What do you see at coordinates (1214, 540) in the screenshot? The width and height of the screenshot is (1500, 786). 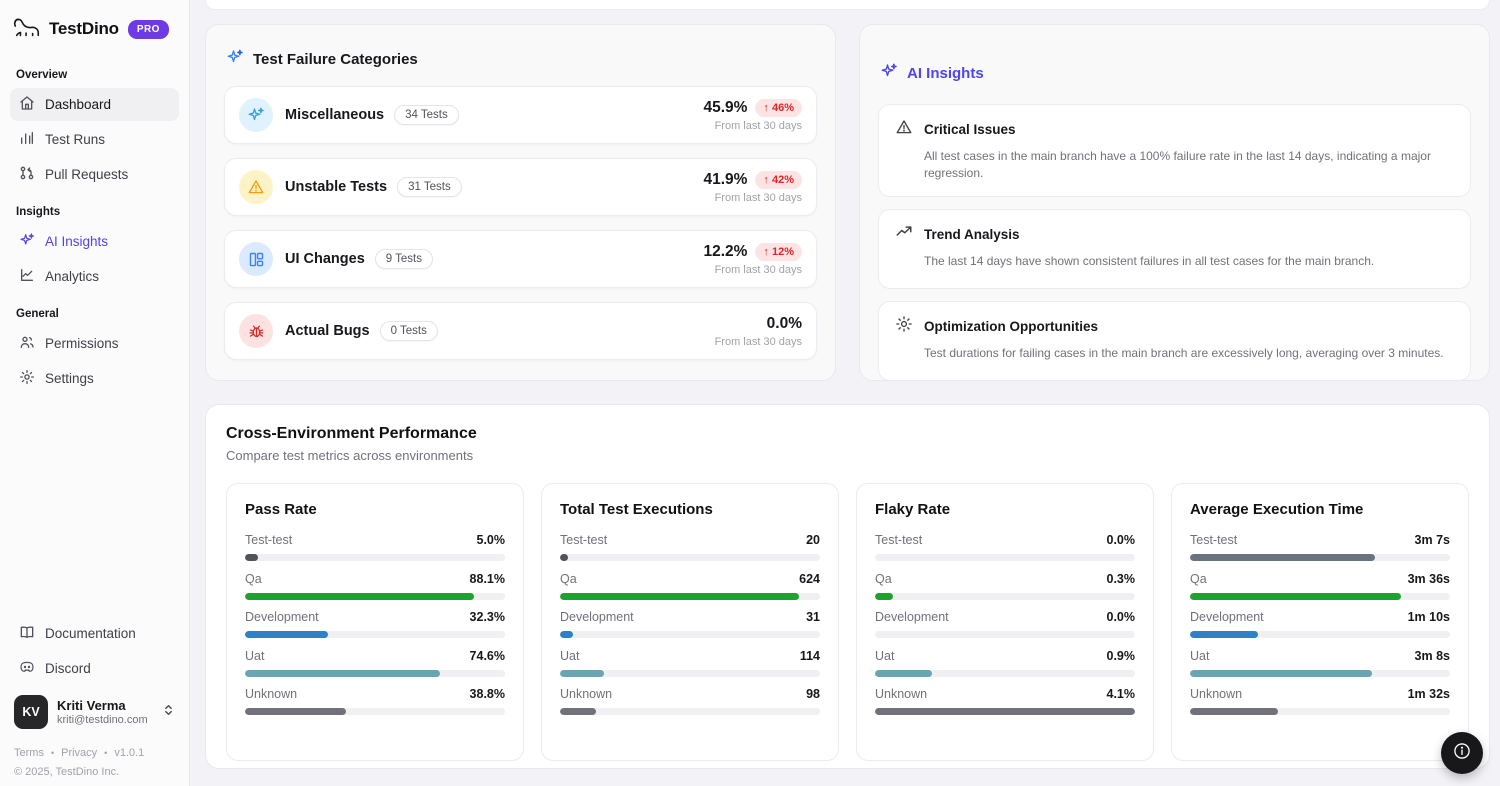 I see `env-label: Test-test` at bounding box center [1214, 540].